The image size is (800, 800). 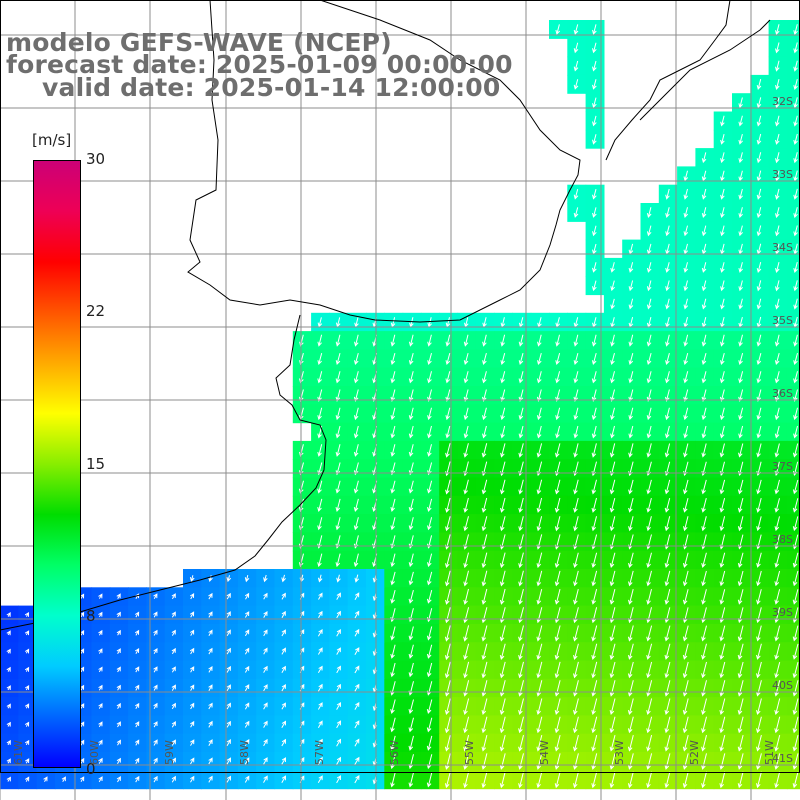 What do you see at coordinates (469, 752) in the screenshot?
I see `longitude-label: 55W` at bounding box center [469, 752].